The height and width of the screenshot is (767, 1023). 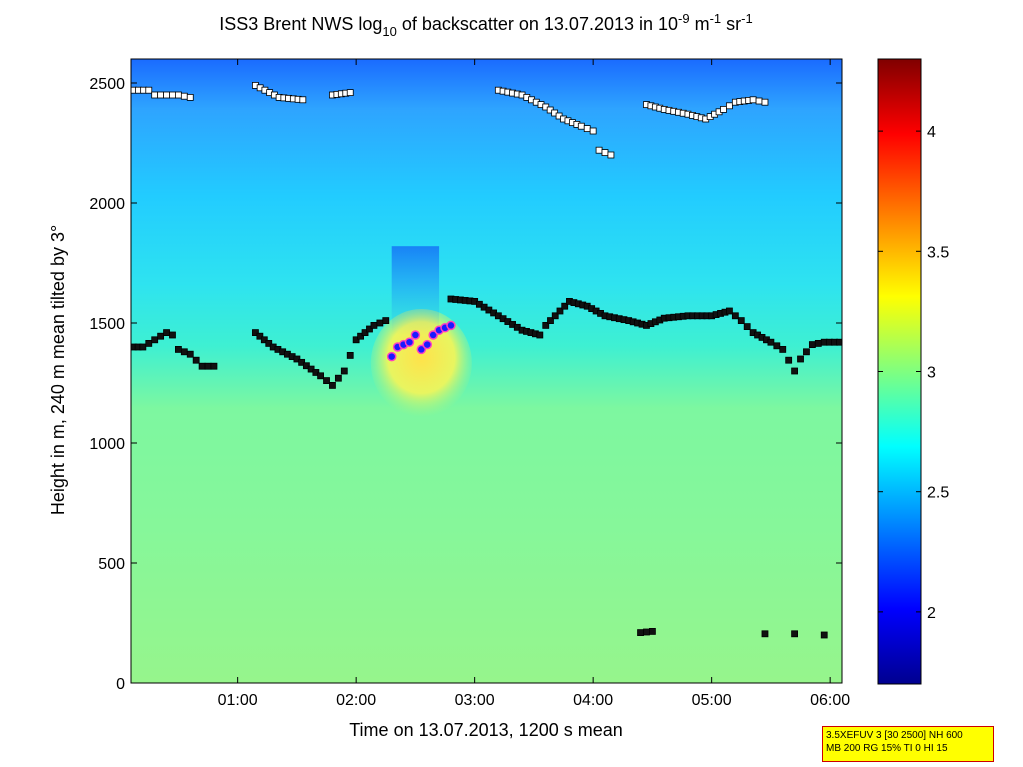 What do you see at coordinates (894, 735) in the screenshot?
I see `info-line-1: 3.5XEFUV 3 [30 2500] NH 600` at bounding box center [894, 735].